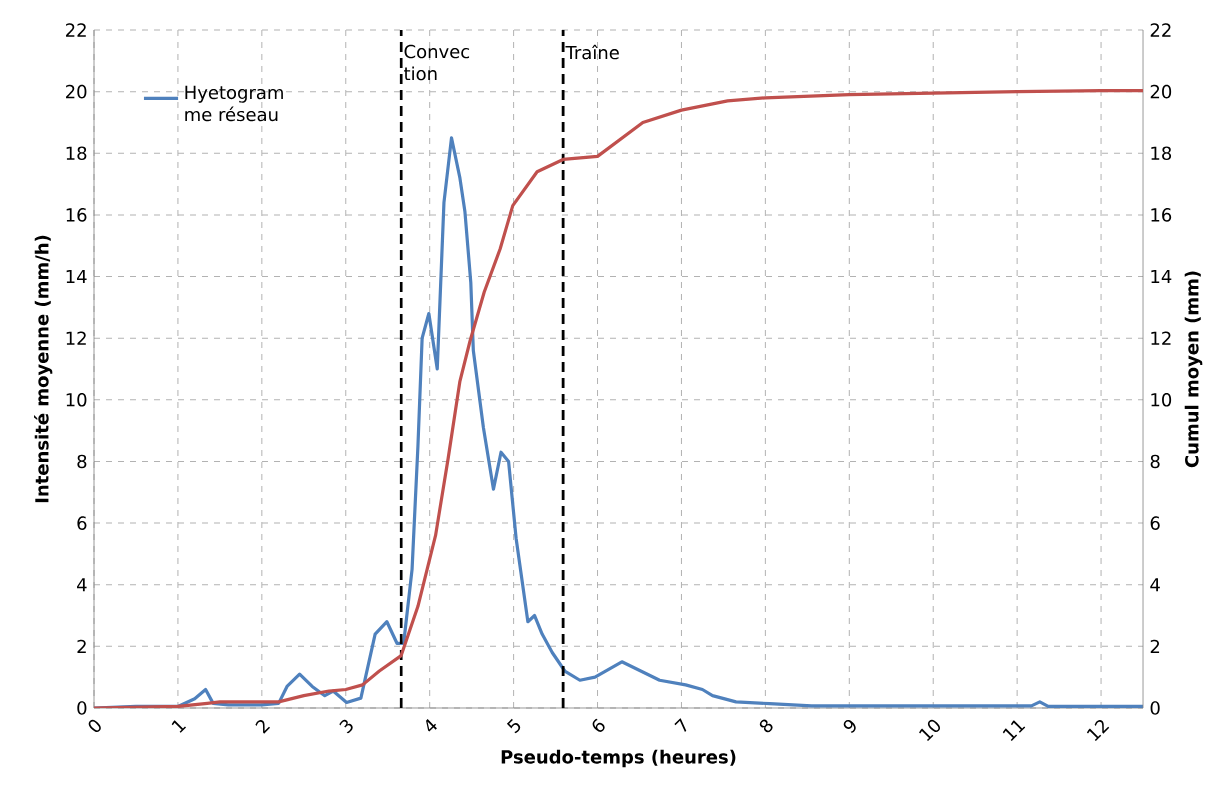  Describe the element at coordinates (1155, 461) in the screenshot. I see `y2-tick-label: 8` at that location.